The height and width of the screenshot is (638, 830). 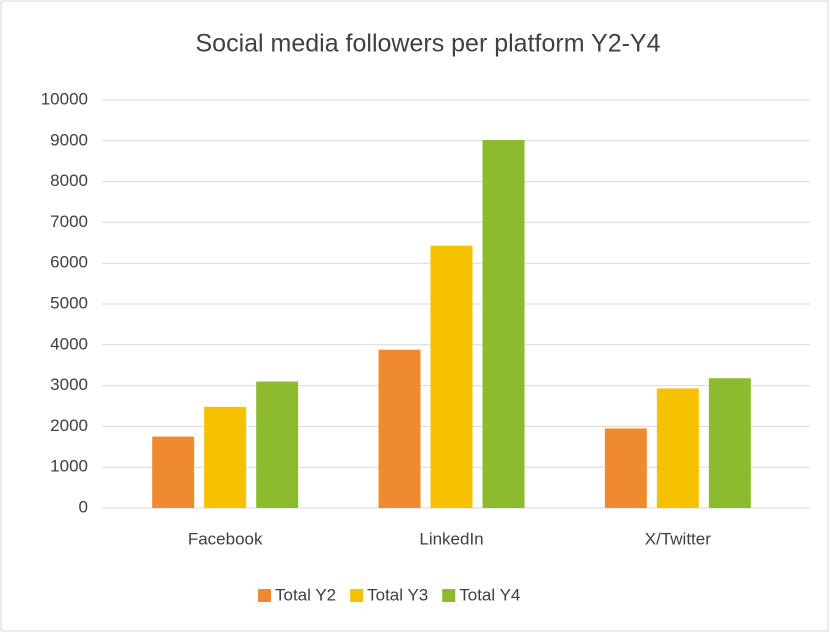 What do you see at coordinates (678, 538) in the screenshot?
I see `x-tick-label: X/Twitter` at bounding box center [678, 538].